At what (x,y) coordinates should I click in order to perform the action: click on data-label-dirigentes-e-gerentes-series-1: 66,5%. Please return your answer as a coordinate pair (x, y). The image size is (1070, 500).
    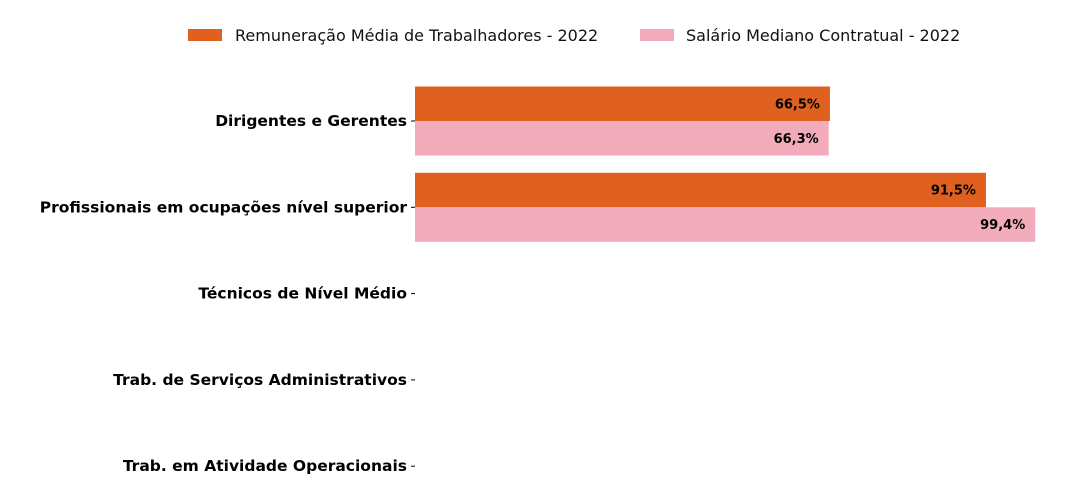
    Looking at the image, I should click on (797, 104).